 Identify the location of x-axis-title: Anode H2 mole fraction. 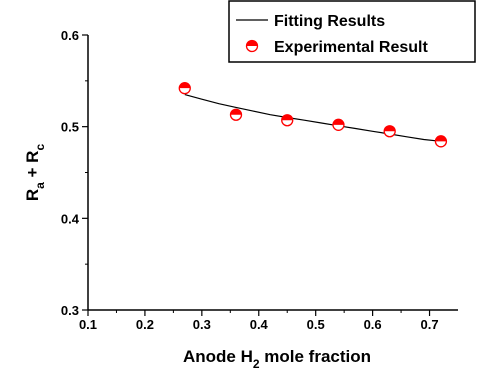
(277, 359).